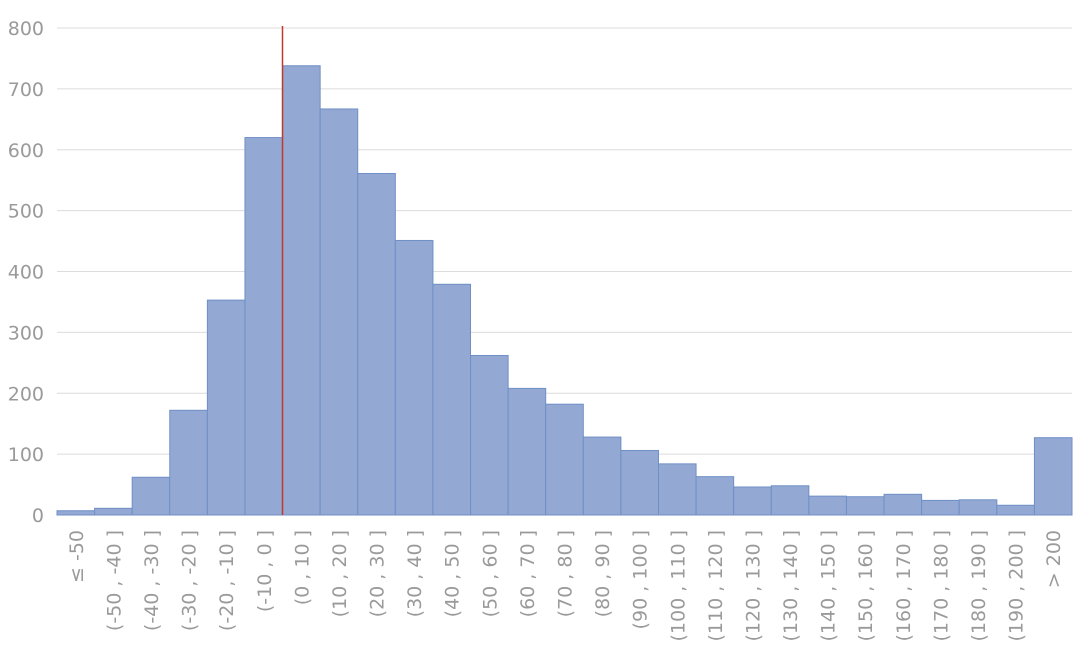  Describe the element at coordinates (716, 586) in the screenshot. I see `x-tick-label: (110 , 120 ]` at that location.